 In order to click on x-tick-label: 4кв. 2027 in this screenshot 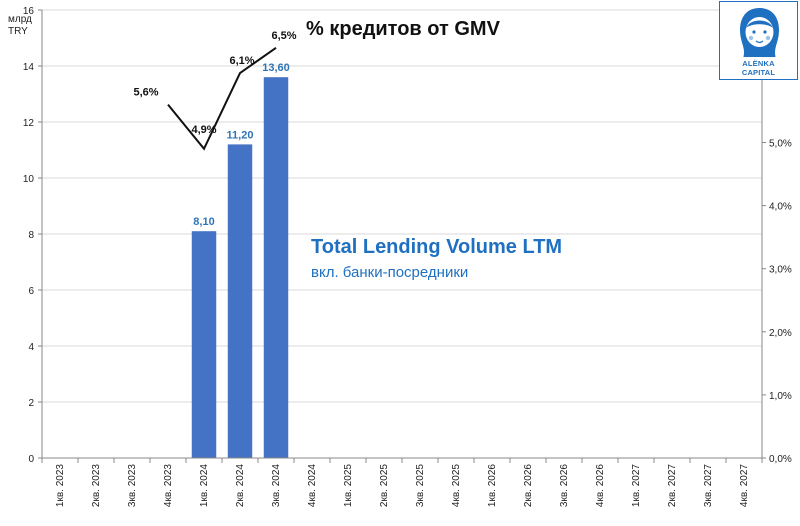, I will do `click(744, 485)`.